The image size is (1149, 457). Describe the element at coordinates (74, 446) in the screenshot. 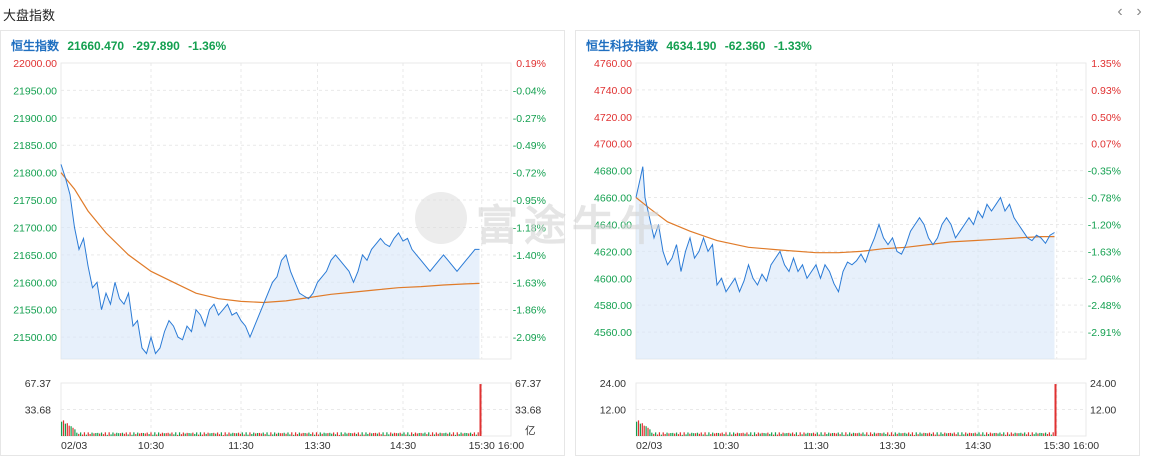

I see `x-tick-label: 02/03` at that location.